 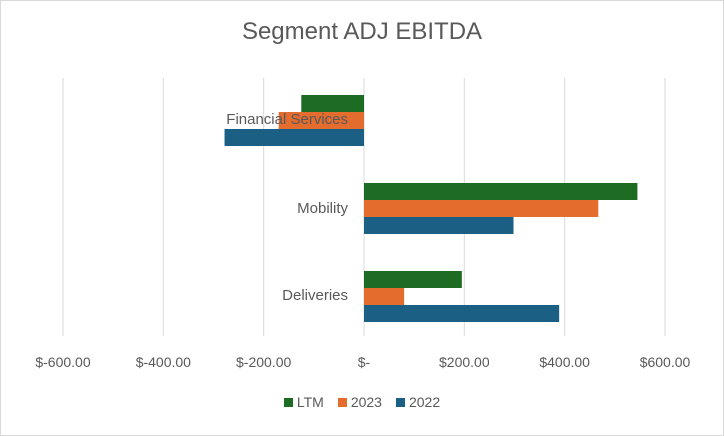 What do you see at coordinates (366, 402) in the screenshot?
I see `legend-label: 2023` at bounding box center [366, 402].